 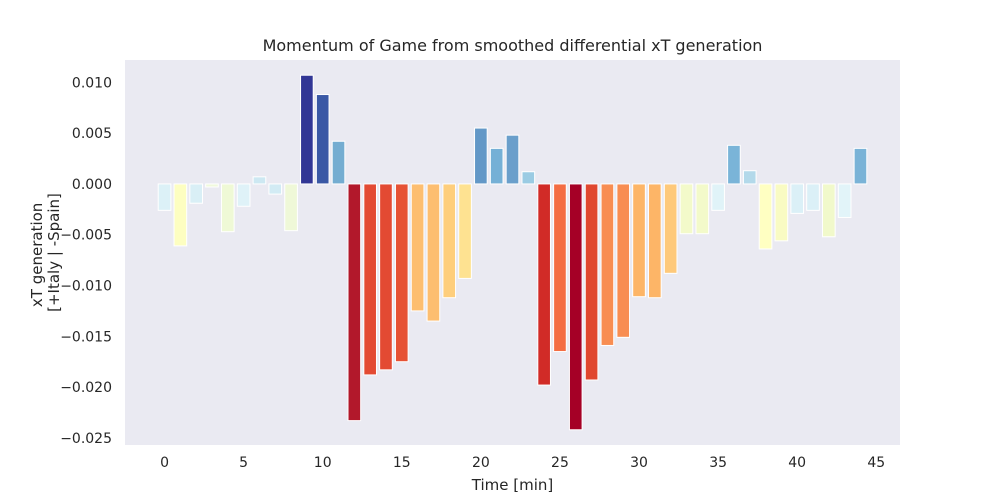 I want to click on x-tick-label: 20, so click(x=481, y=463).